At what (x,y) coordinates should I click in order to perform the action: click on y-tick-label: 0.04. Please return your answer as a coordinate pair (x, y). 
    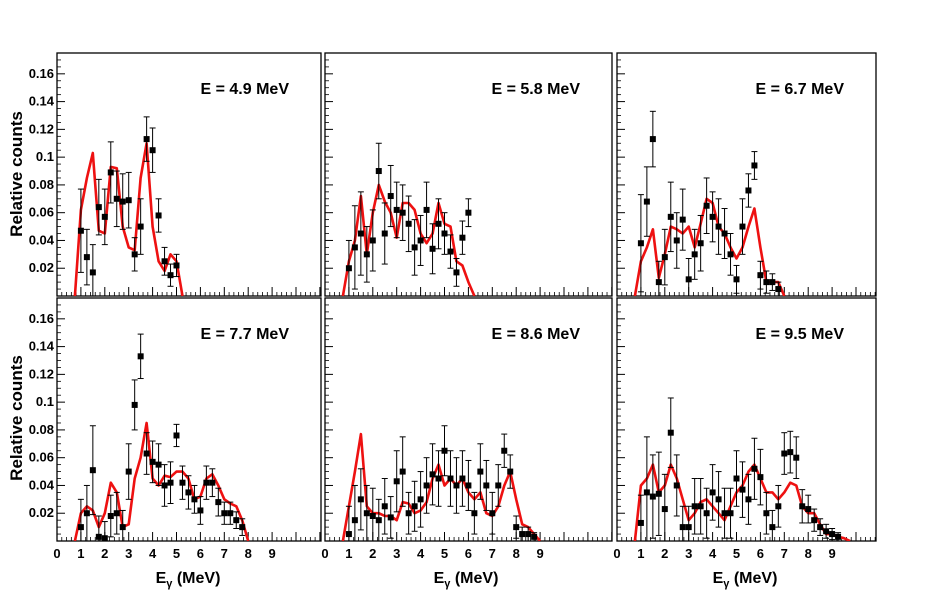
    Looking at the image, I should click on (42, 484).